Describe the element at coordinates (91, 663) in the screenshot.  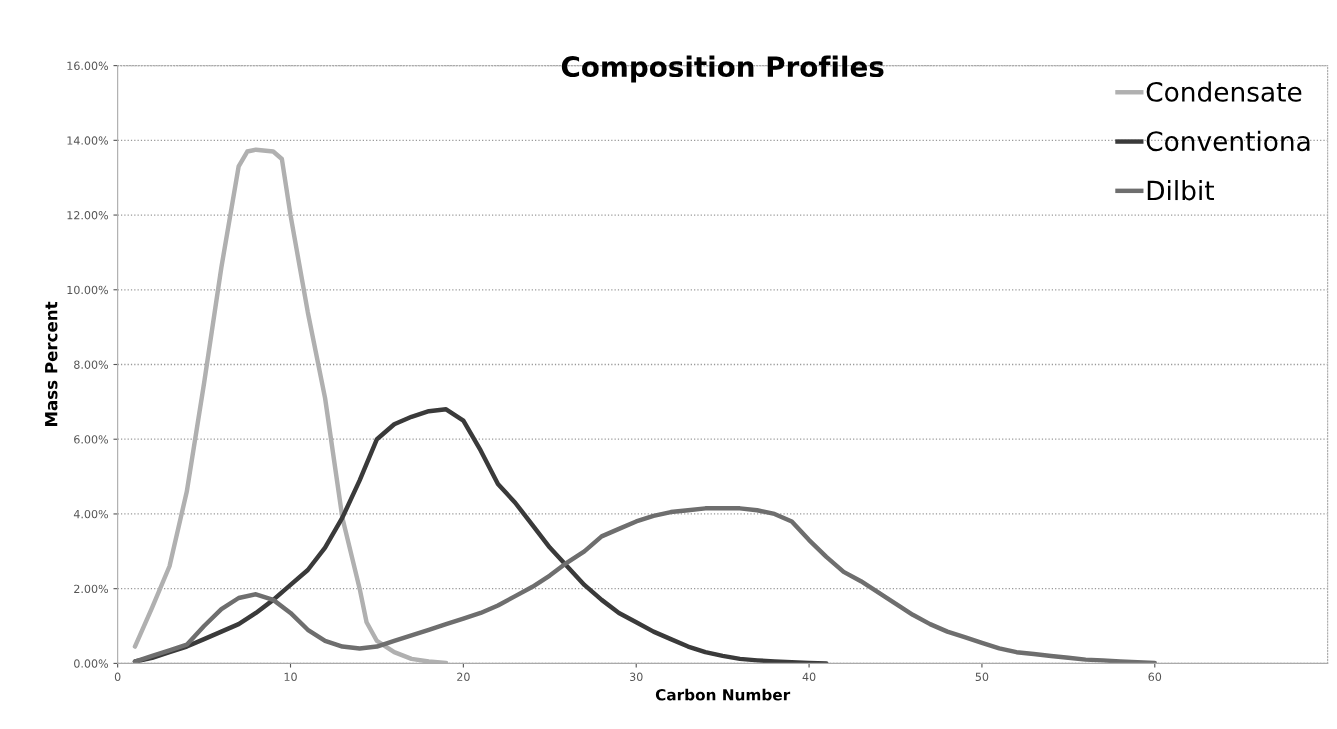
I see `y-tick-label: 0.00%` at that location.